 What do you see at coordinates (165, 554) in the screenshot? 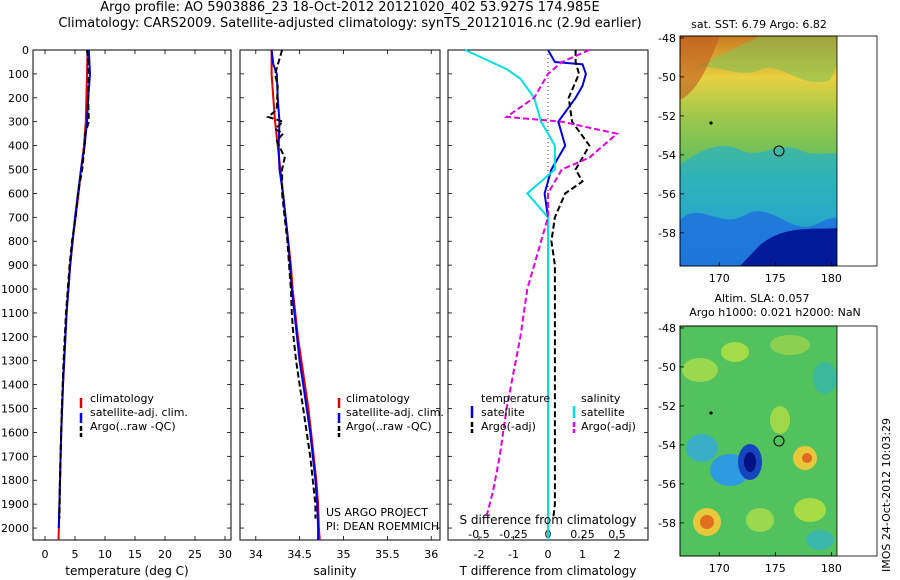
I see `temp-xtick-label: 20` at bounding box center [165, 554].